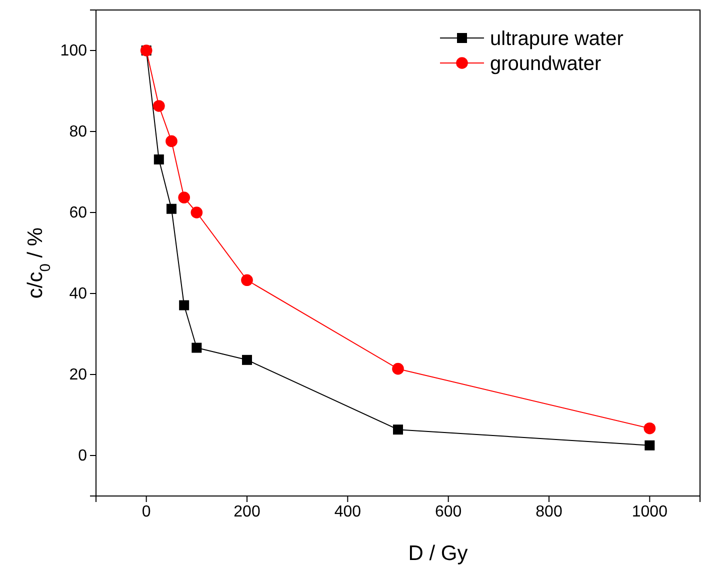 This screenshot has width=701, height=570. What do you see at coordinates (247, 511) in the screenshot?
I see `x-tick-label: 200` at bounding box center [247, 511].